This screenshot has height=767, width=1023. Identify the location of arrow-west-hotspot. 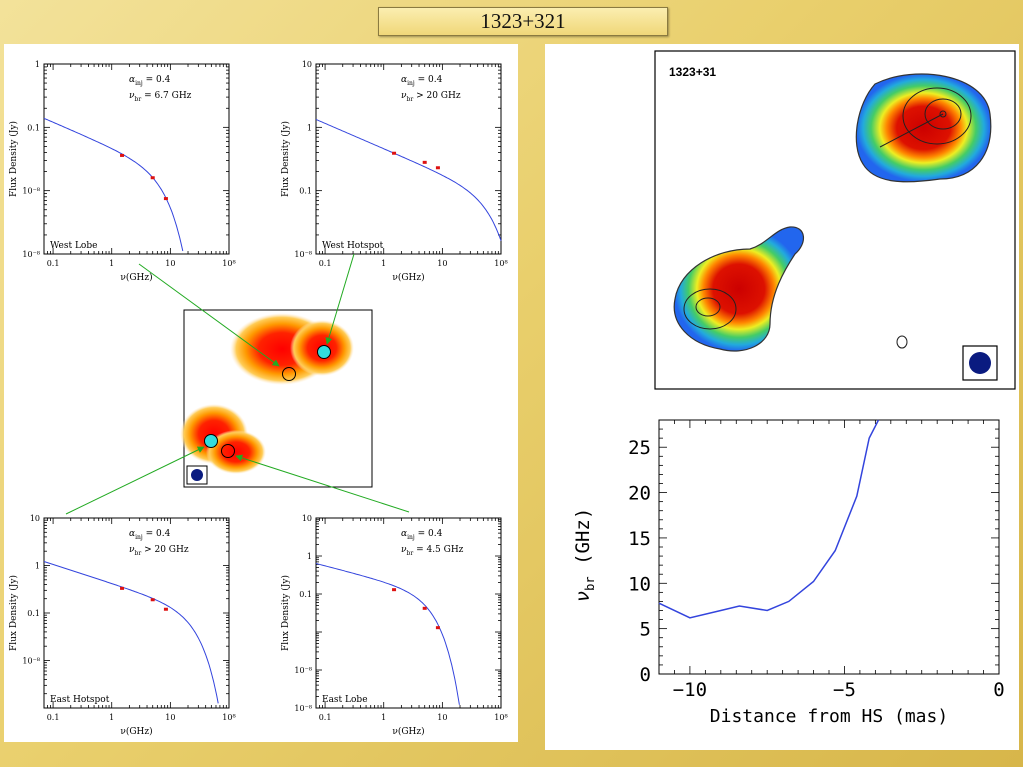
(340, 299).